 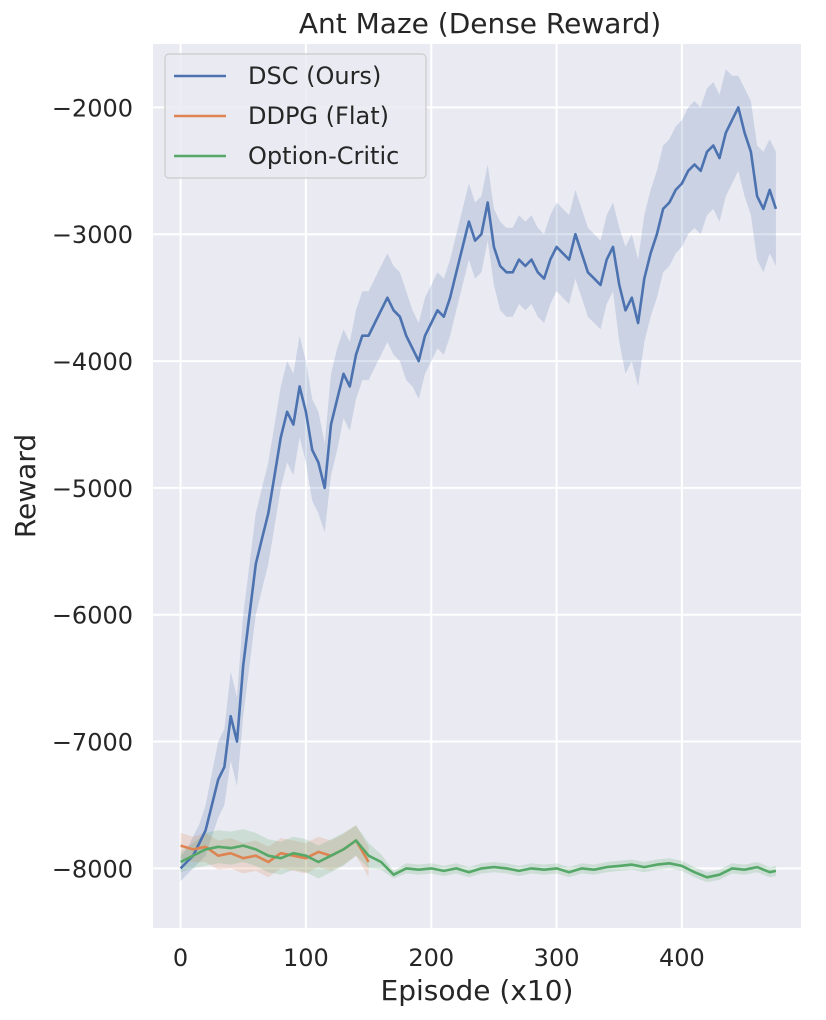 I want to click on y-tick-label: −7000, so click(x=92, y=743).